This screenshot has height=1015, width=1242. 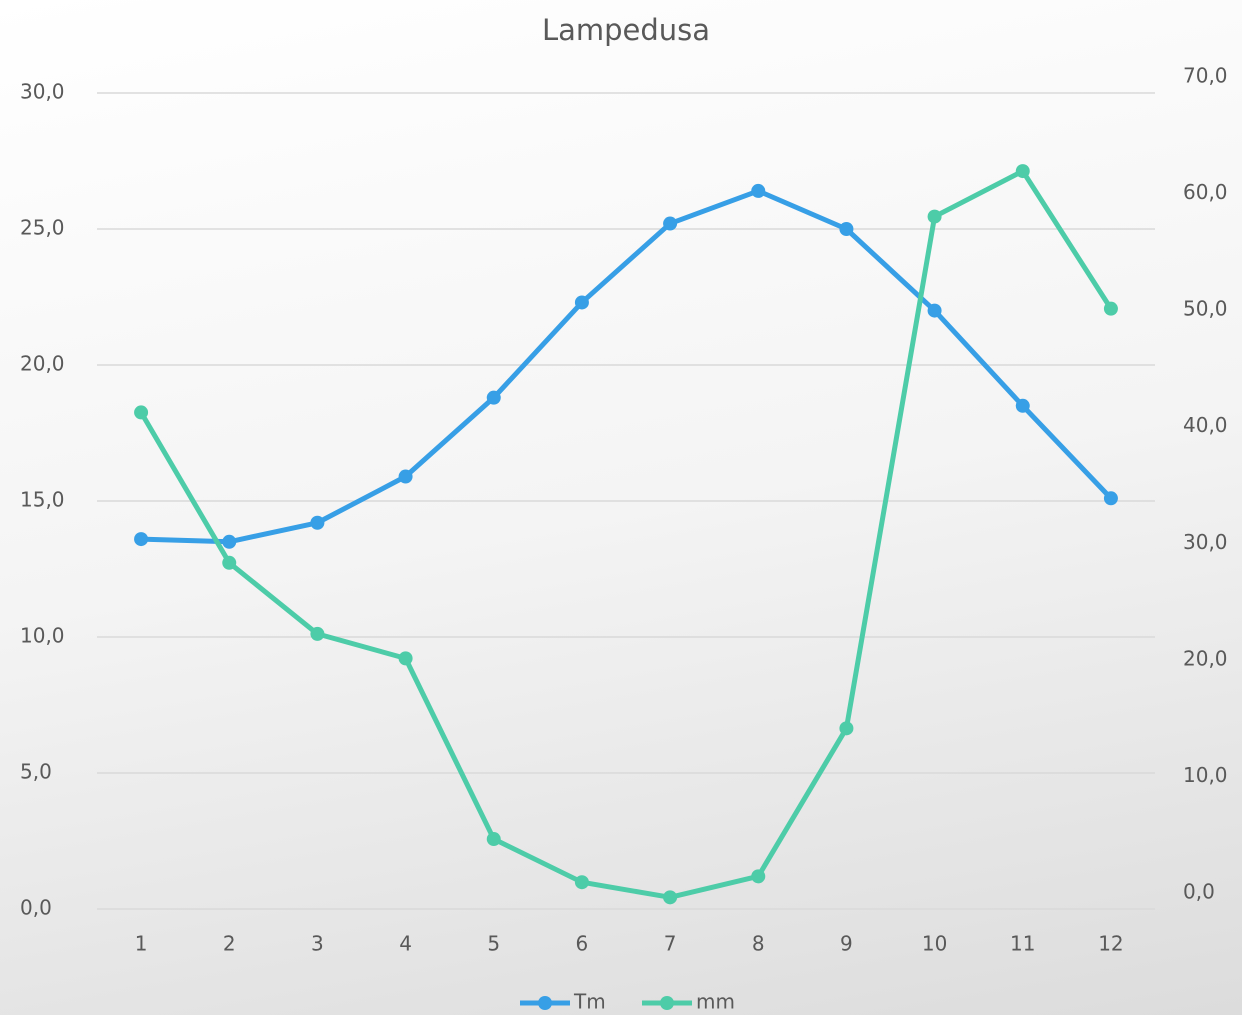 What do you see at coordinates (405, 944) in the screenshot?
I see `x-tick-label: 4` at bounding box center [405, 944].